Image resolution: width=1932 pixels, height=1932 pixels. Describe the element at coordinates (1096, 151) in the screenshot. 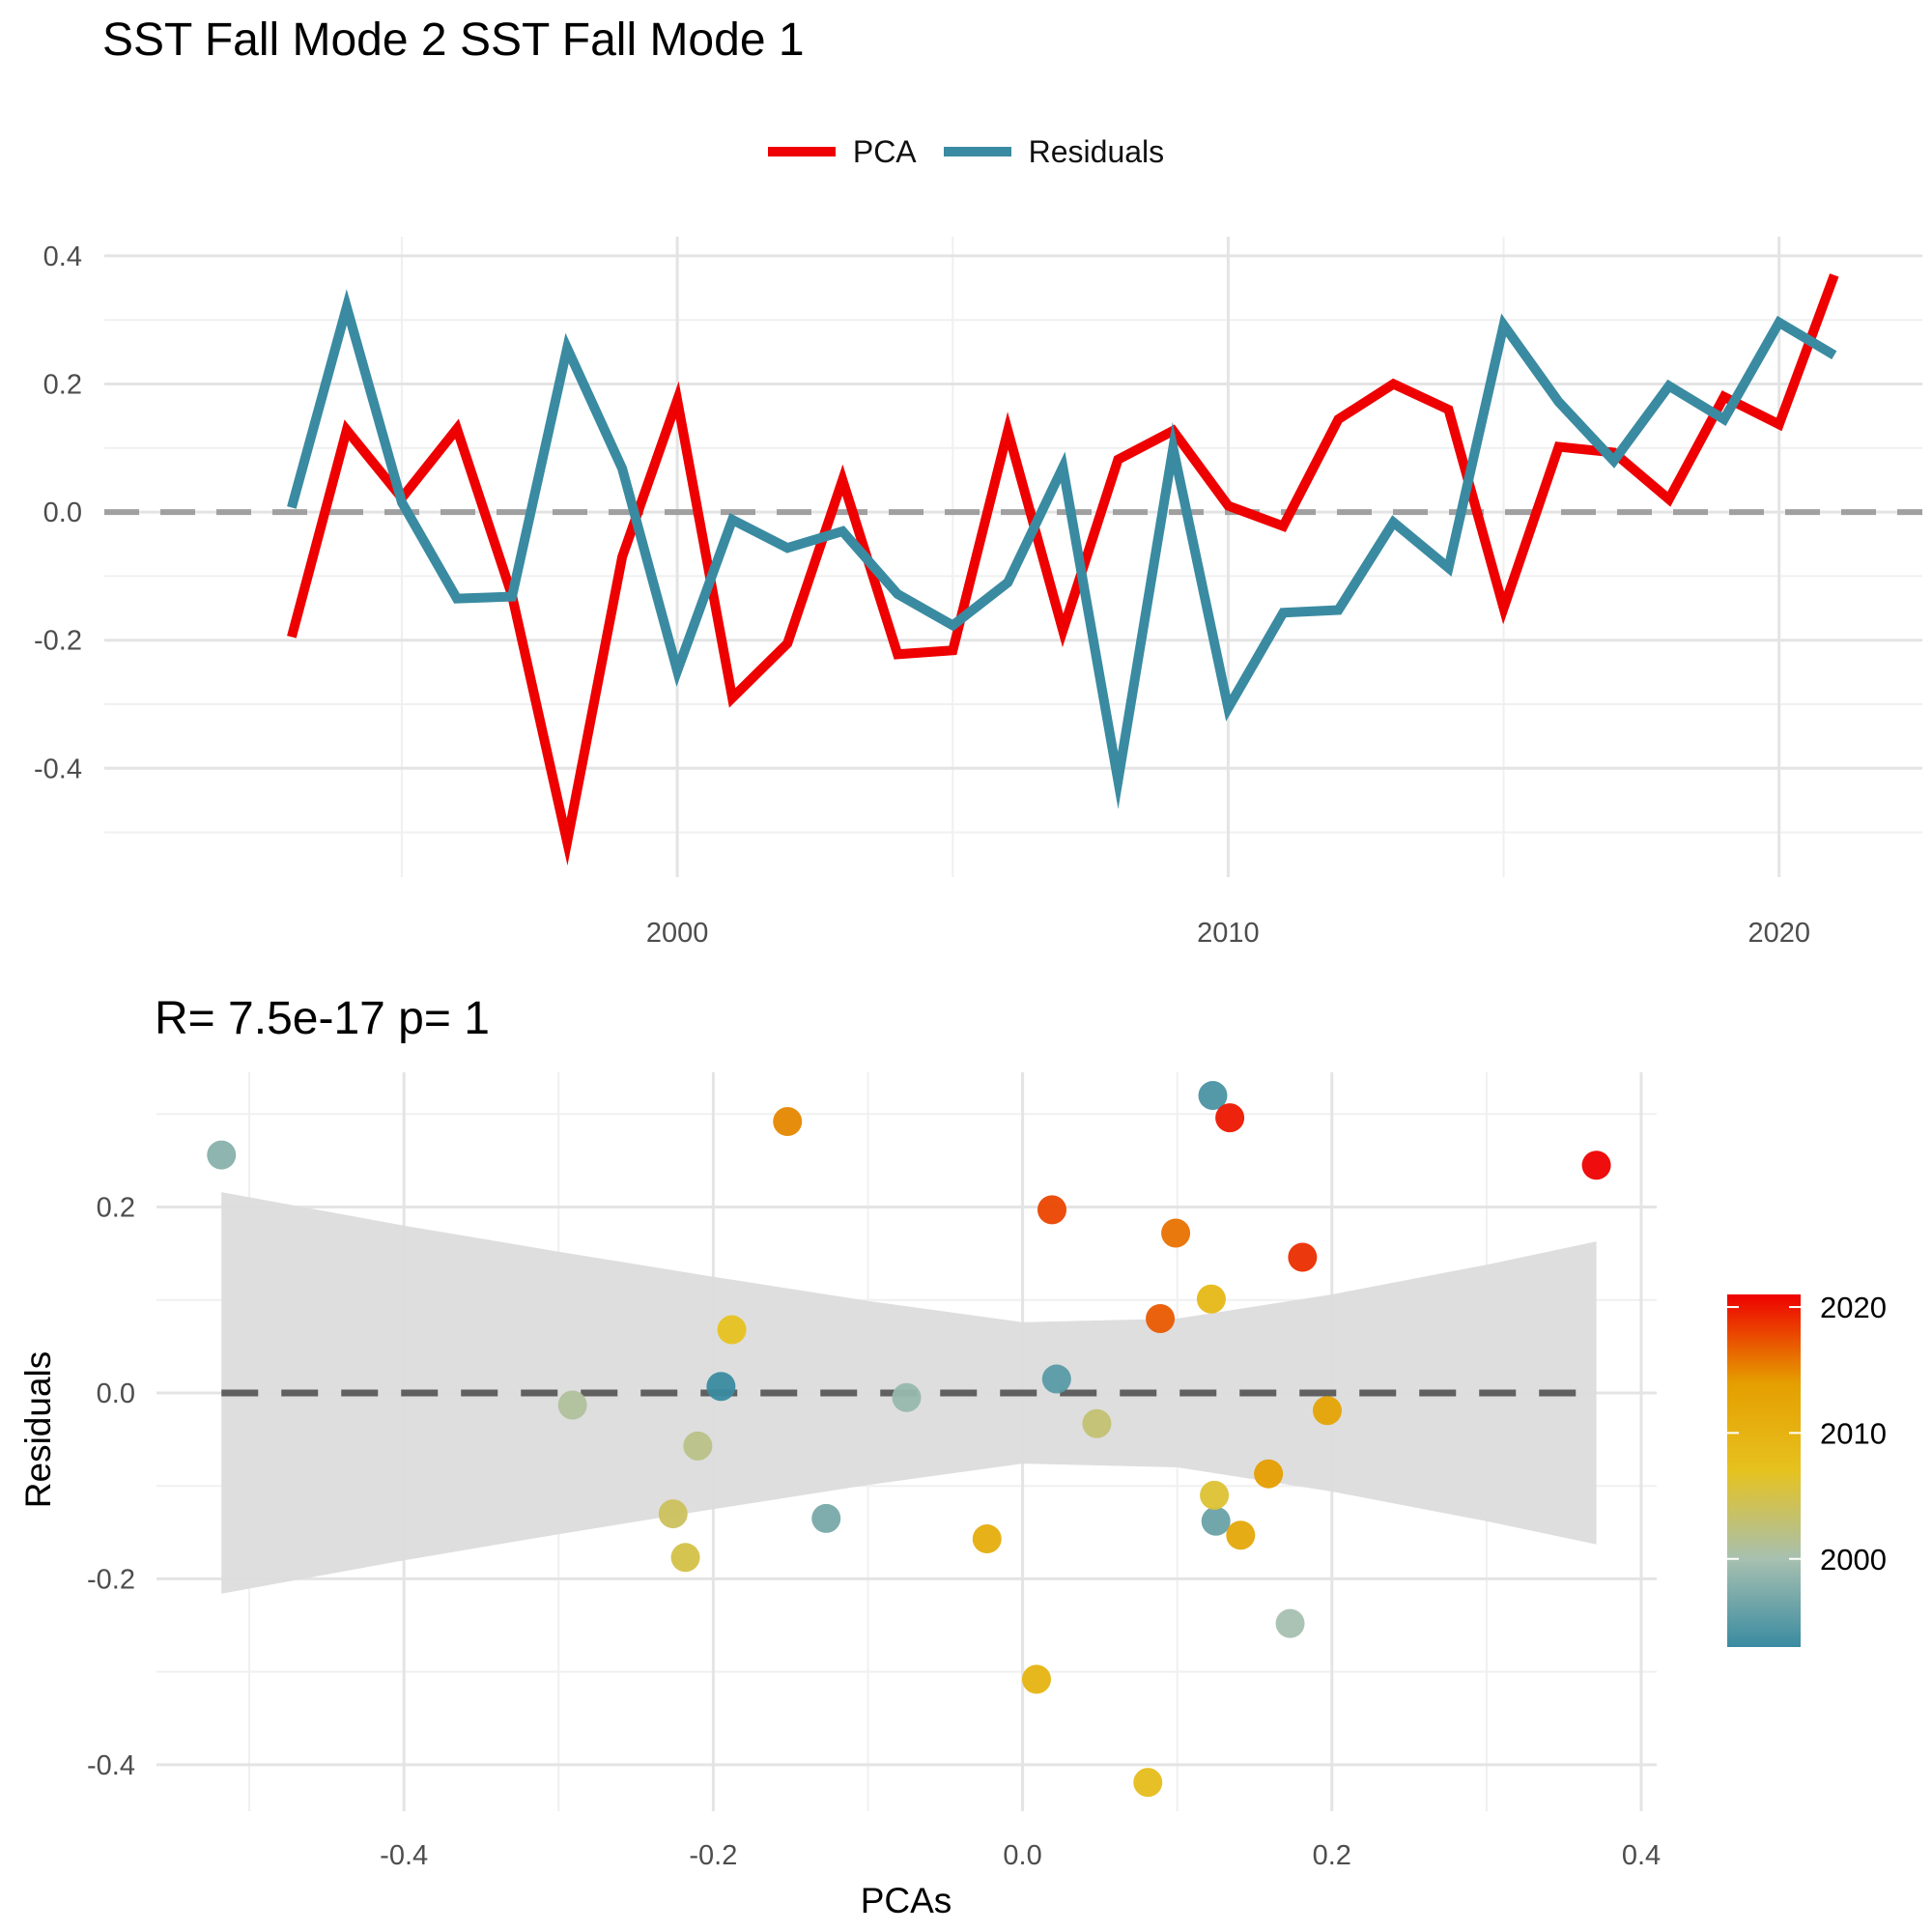

I see `legend-label-residuals: Residuals` at that location.